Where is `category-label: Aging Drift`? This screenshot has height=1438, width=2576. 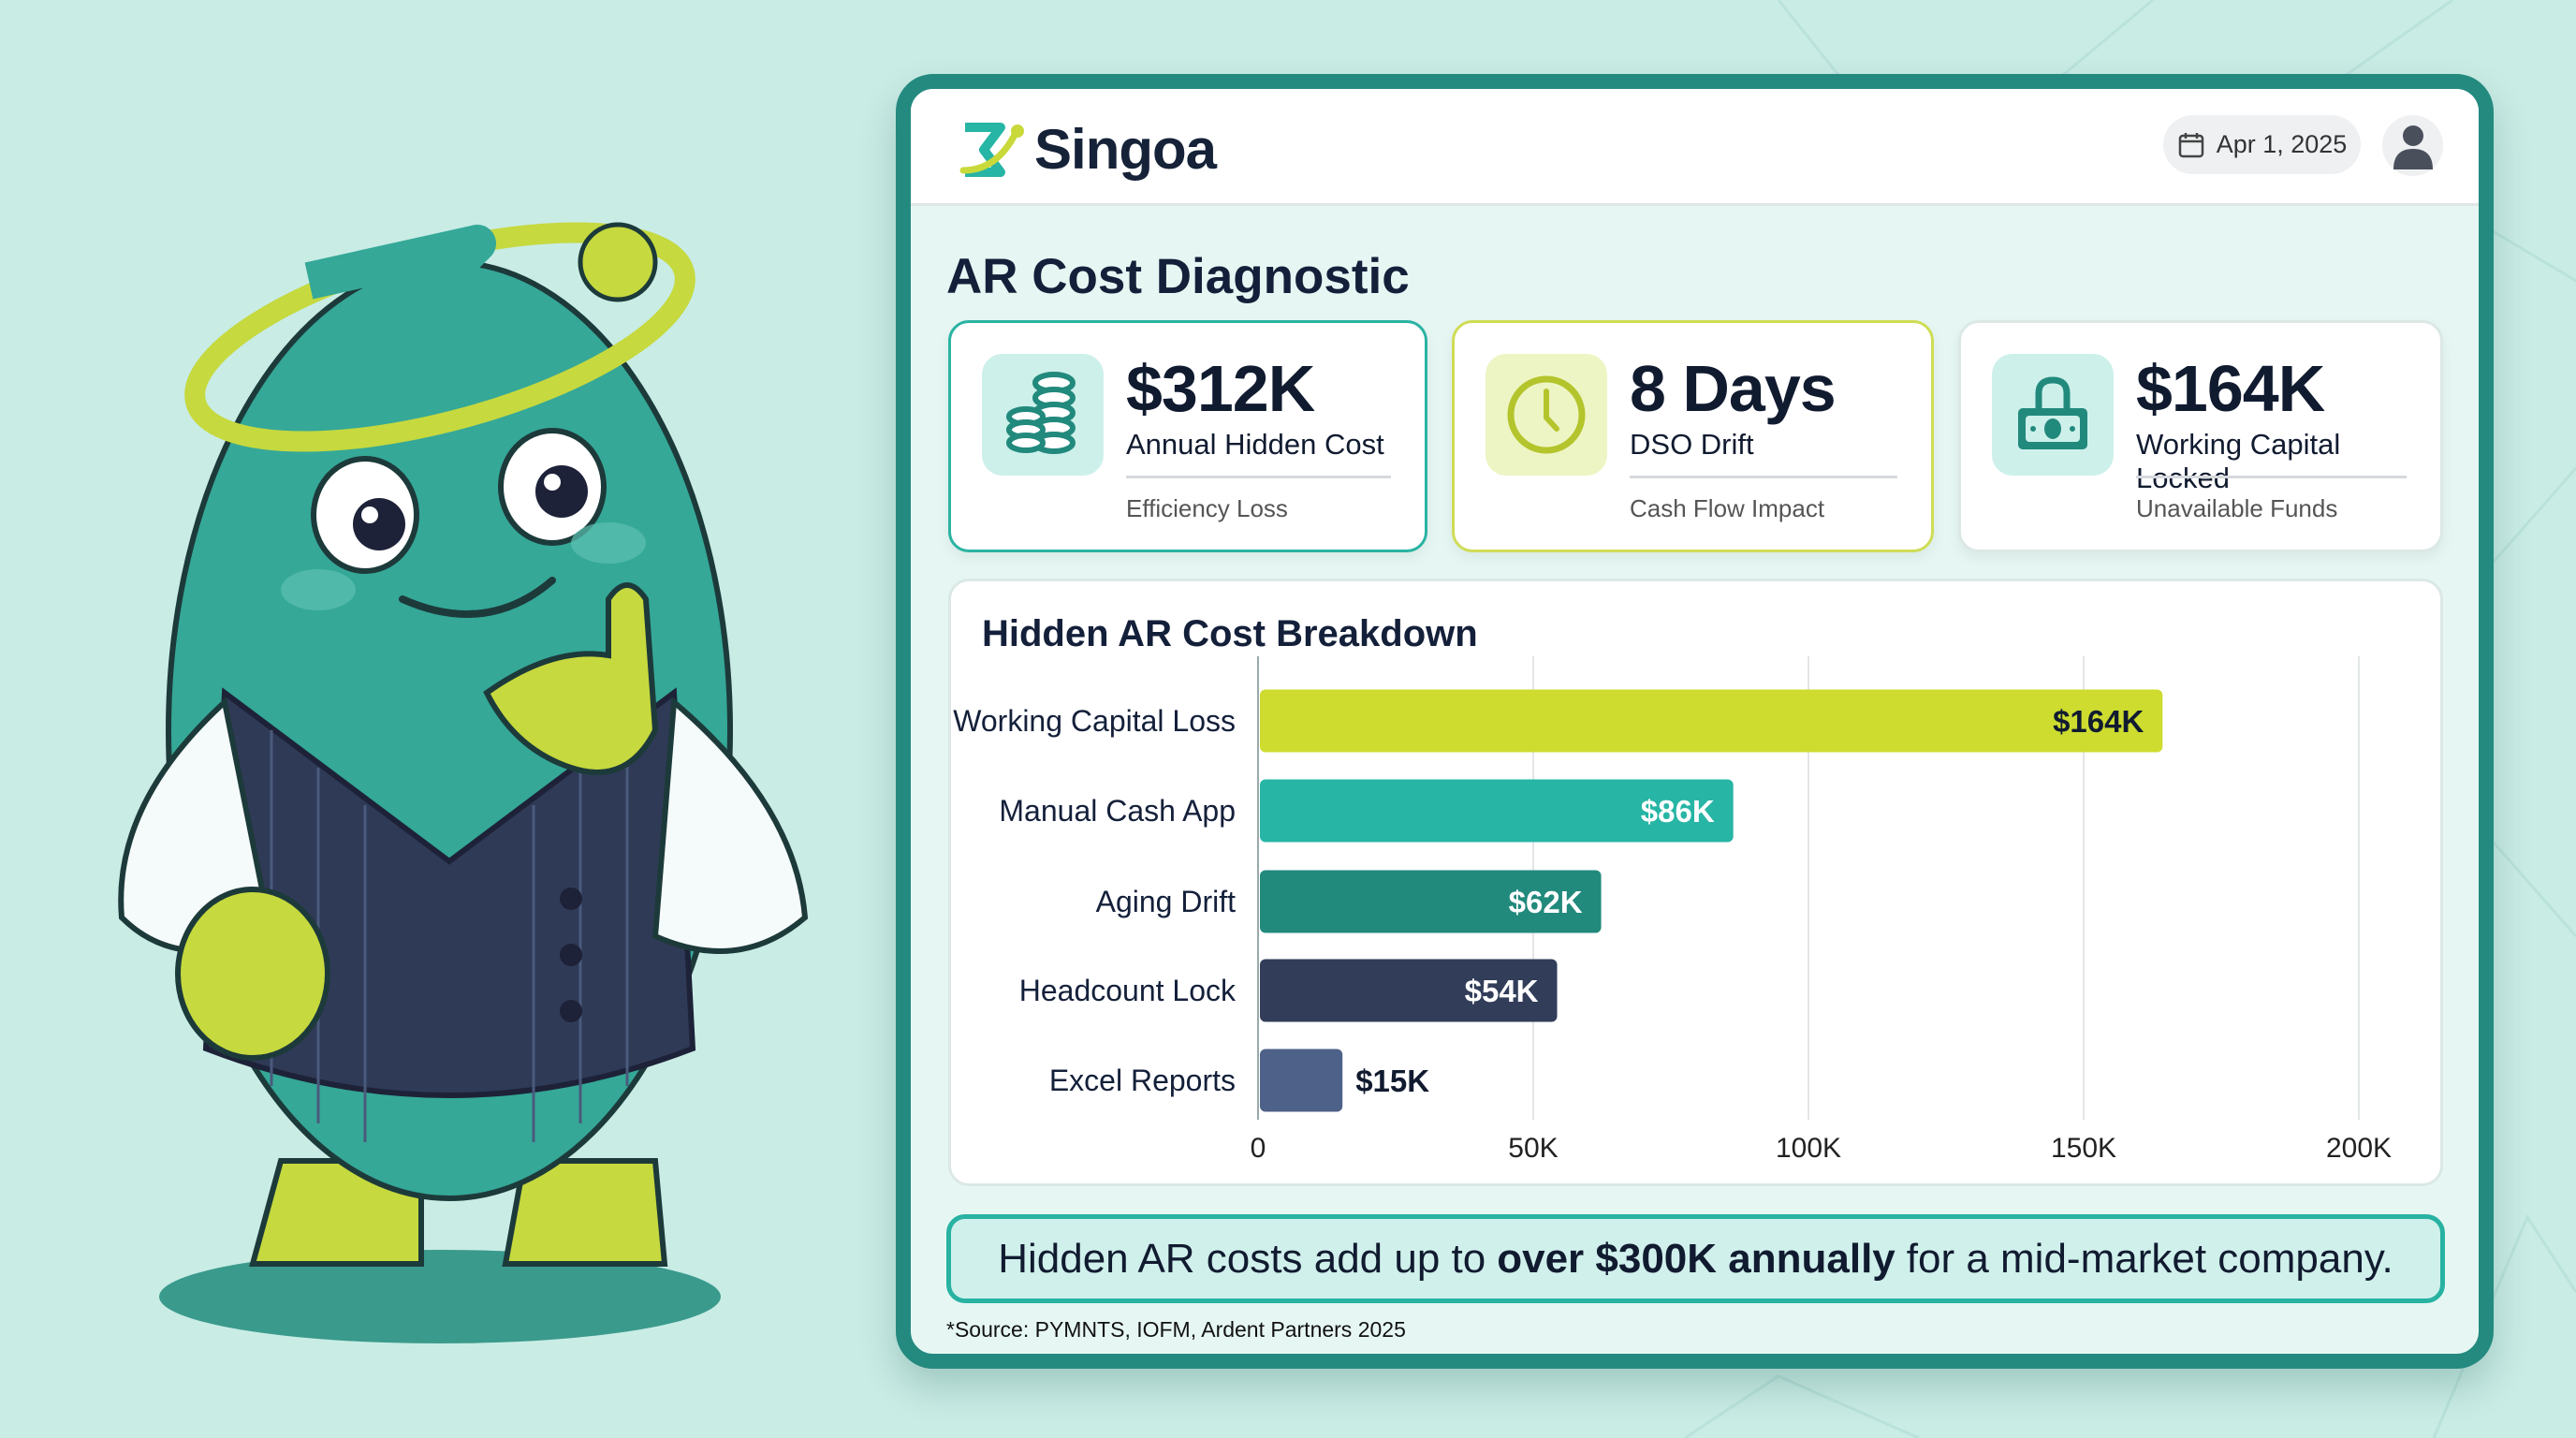
category-label: Aging Drift is located at coordinates (1166, 901).